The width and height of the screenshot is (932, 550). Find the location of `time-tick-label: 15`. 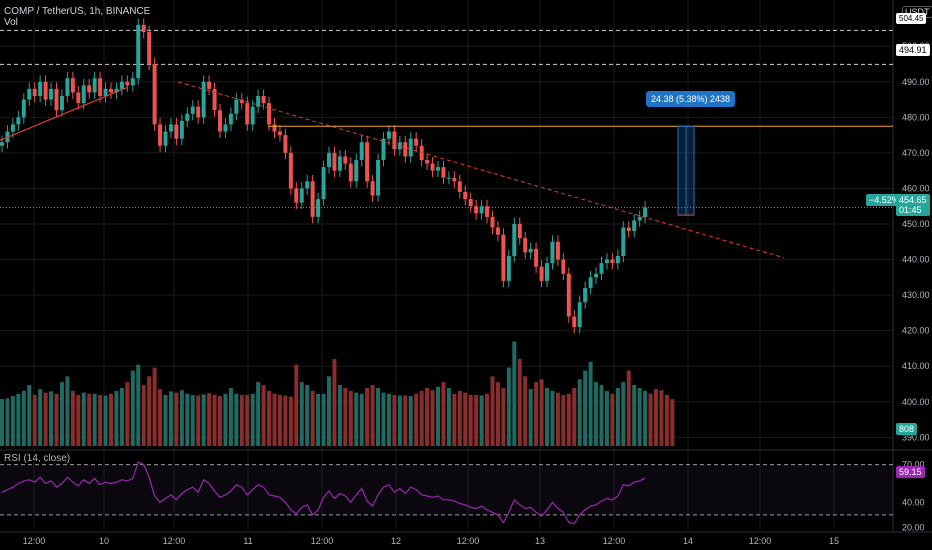

time-tick-label: 15 is located at coordinates (834, 541).